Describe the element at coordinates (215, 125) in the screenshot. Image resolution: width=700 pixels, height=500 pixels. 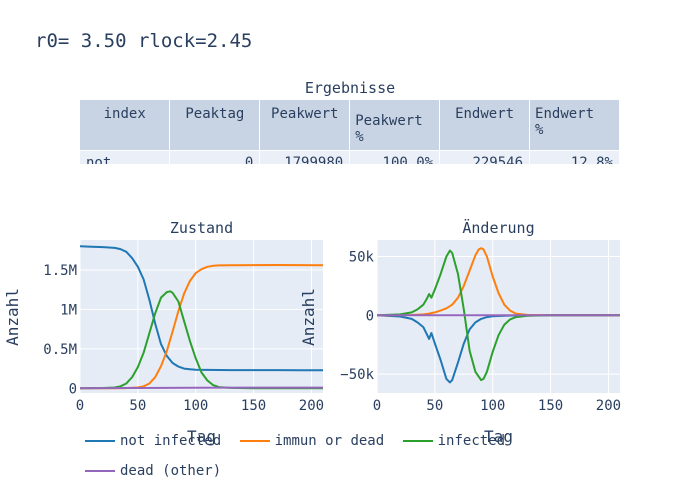
I see `header-peaktag: Peaktag` at that location.